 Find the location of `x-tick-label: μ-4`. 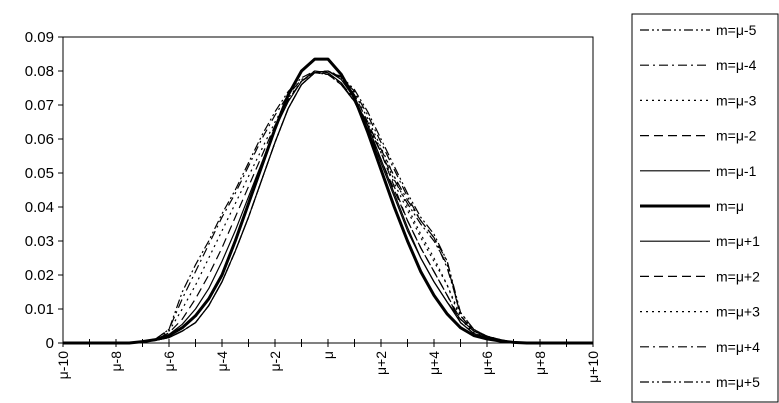

x-tick-label: μ-4 is located at coordinates (222, 361).